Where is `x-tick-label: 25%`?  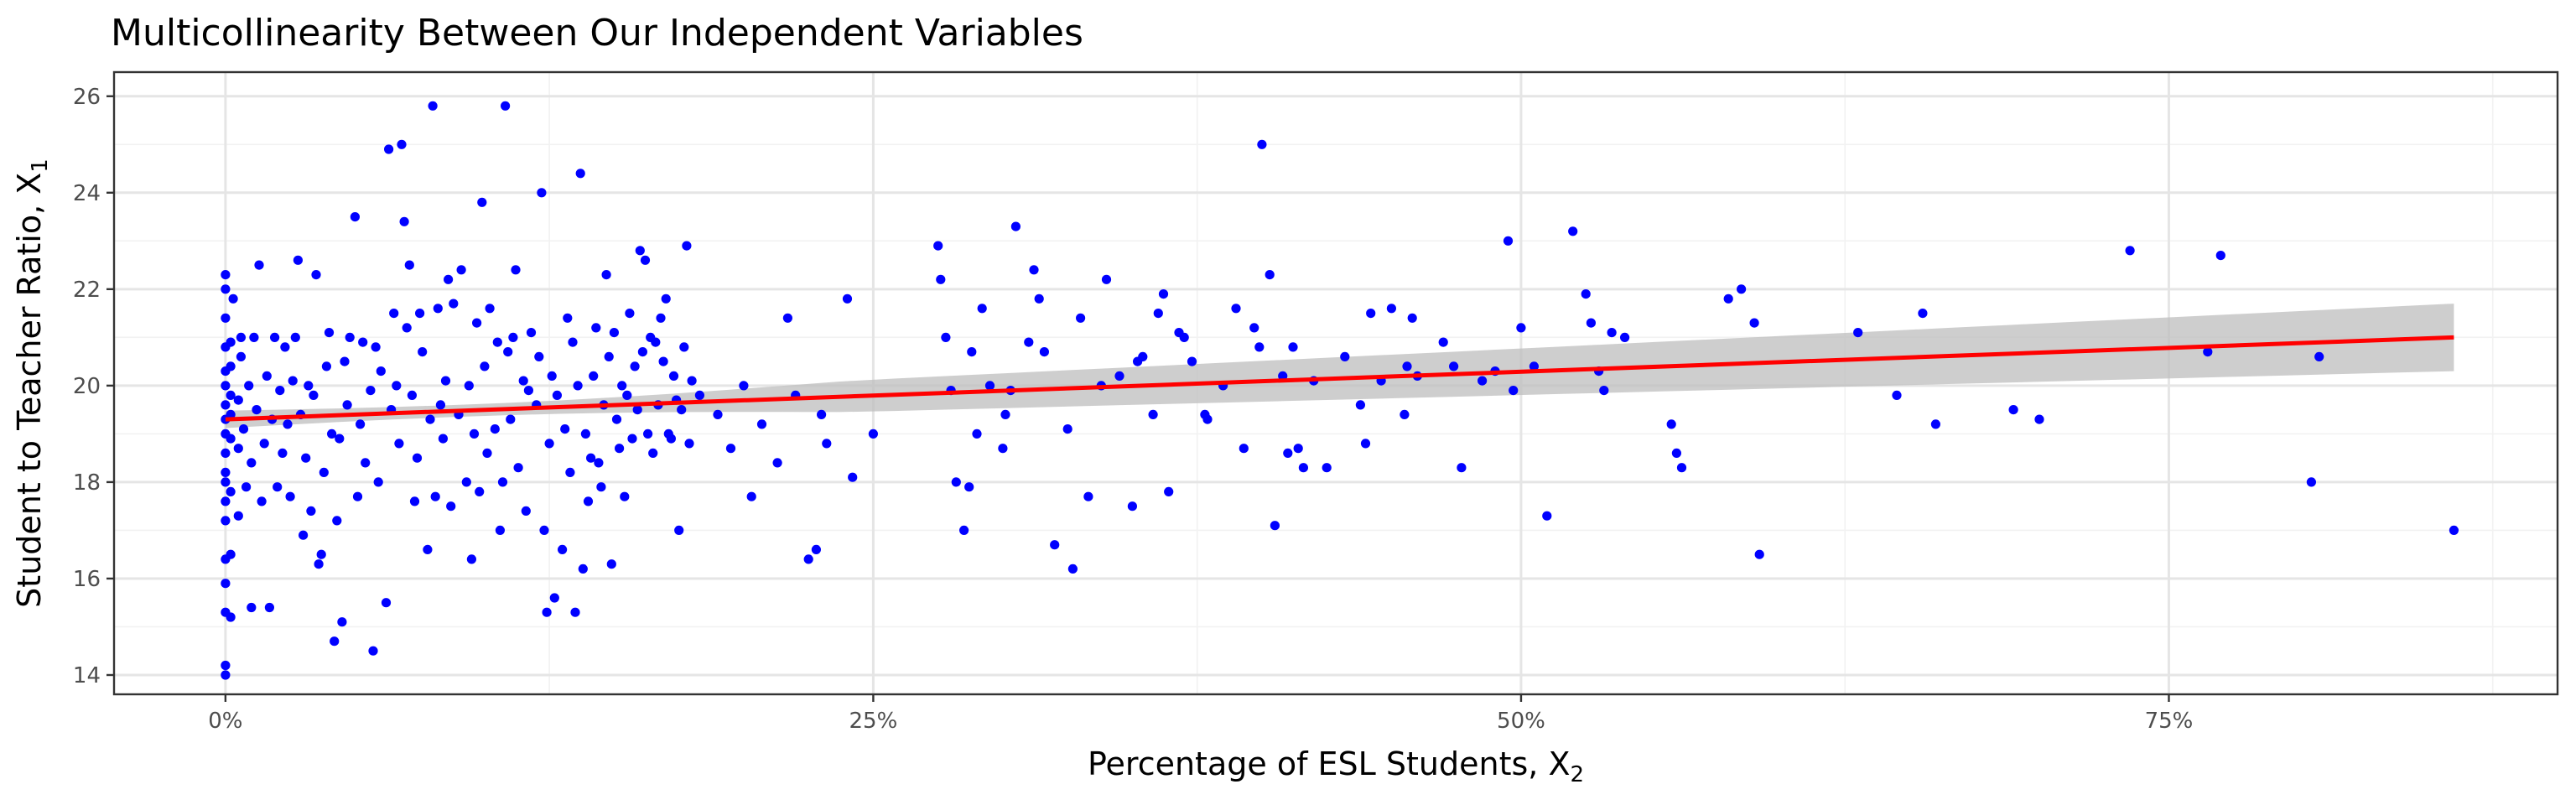 x-tick-label: 25% is located at coordinates (873, 721).